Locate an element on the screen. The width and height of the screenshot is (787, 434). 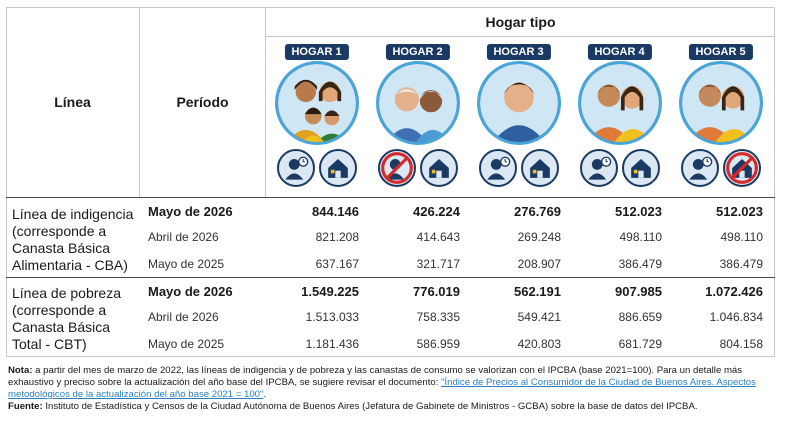
value-cell: 1.072.426 is located at coordinates (734, 291).